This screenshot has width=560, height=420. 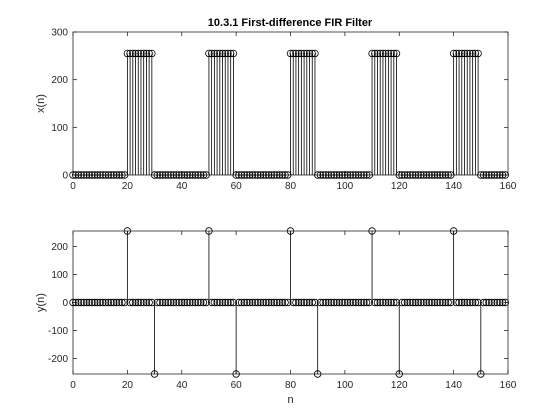 I want to click on x-tick-label: 140, so click(x=453, y=186).